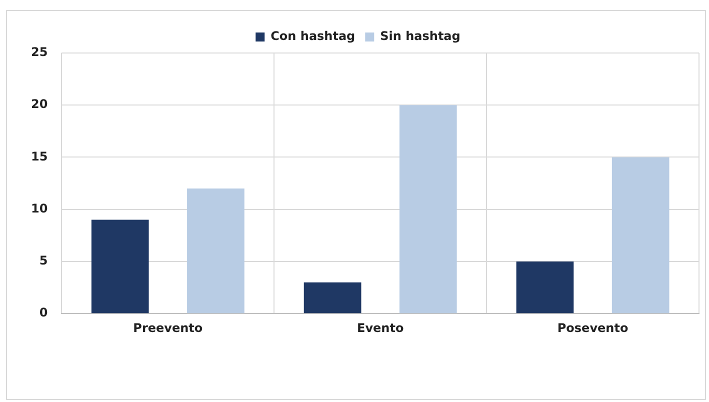  What do you see at coordinates (39, 104) in the screenshot?
I see `y-tick-label: 20` at bounding box center [39, 104].